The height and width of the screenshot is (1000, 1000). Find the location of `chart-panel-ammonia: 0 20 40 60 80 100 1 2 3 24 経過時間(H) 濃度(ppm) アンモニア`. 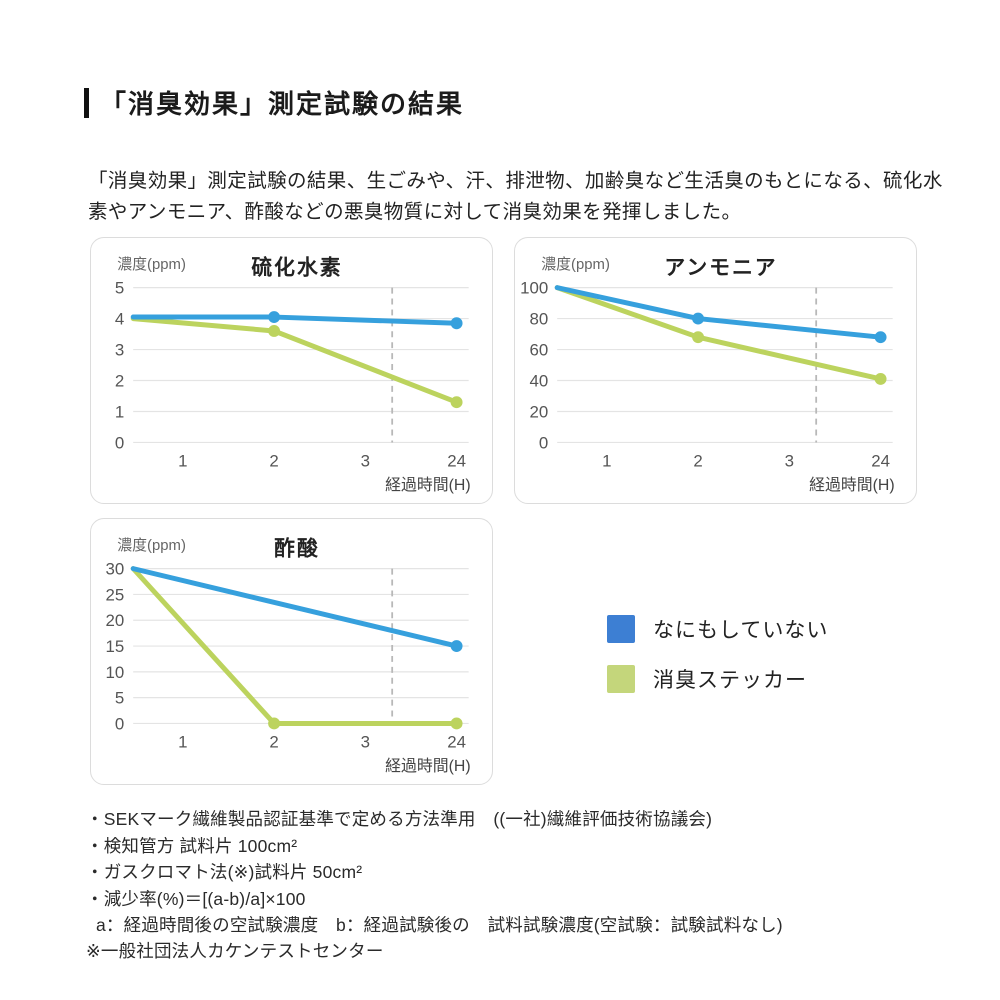

chart-panel-ammonia: 0 20 40 60 80 100 1 2 3 24 経過時間(H) 濃度(ppm) アンモニア is located at coordinates (715, 370).